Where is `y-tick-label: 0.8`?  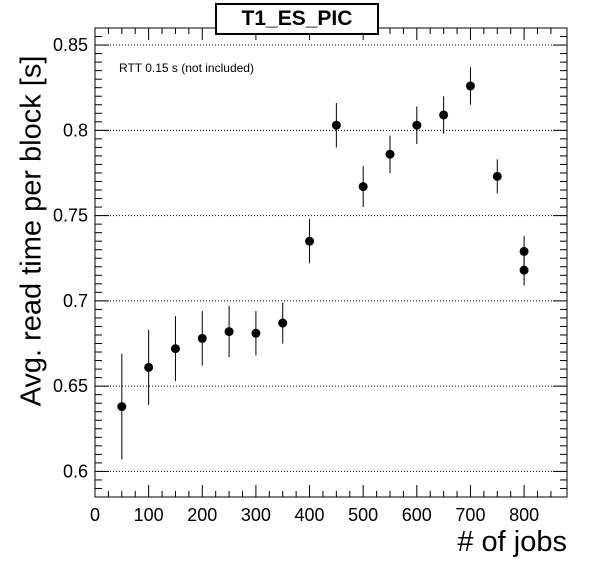
y-tick-label: 0.8 is located at coordinates (75, 130).